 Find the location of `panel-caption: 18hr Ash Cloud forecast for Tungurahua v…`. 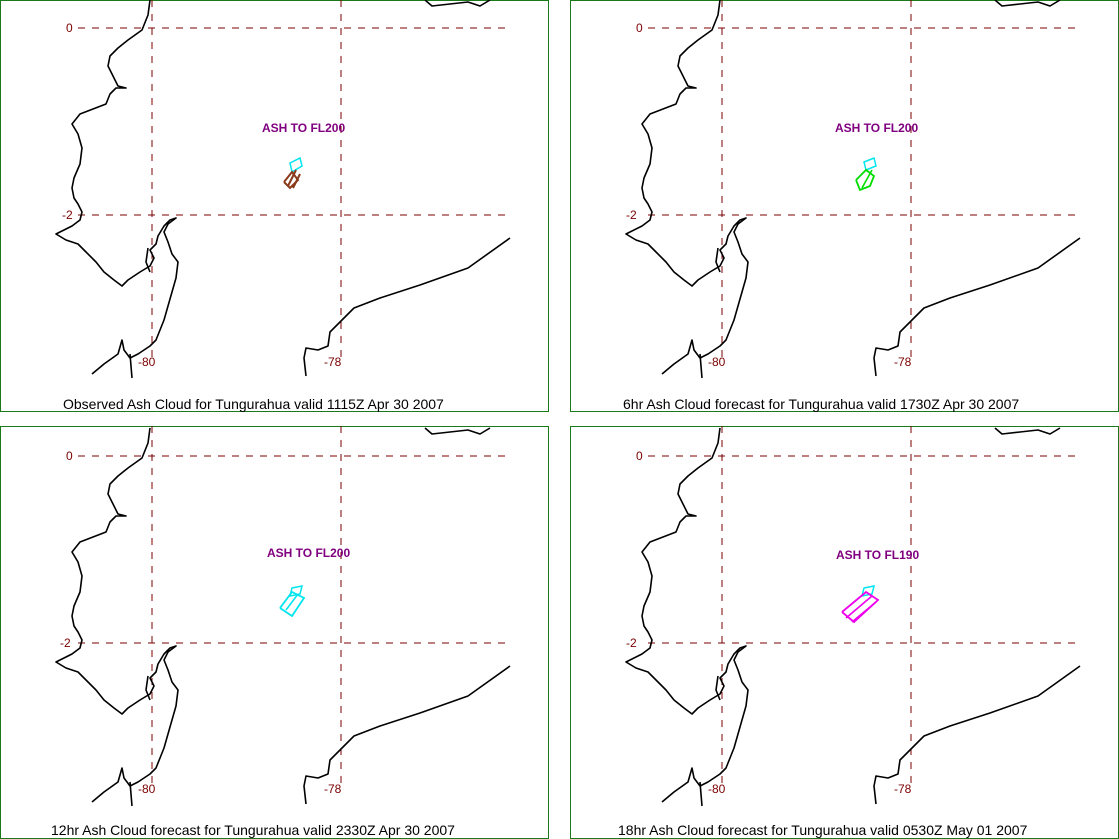

panel-caption: 18hr Ash Cloud forecast for Tungurahua v… is located at coordinates (823, 830).